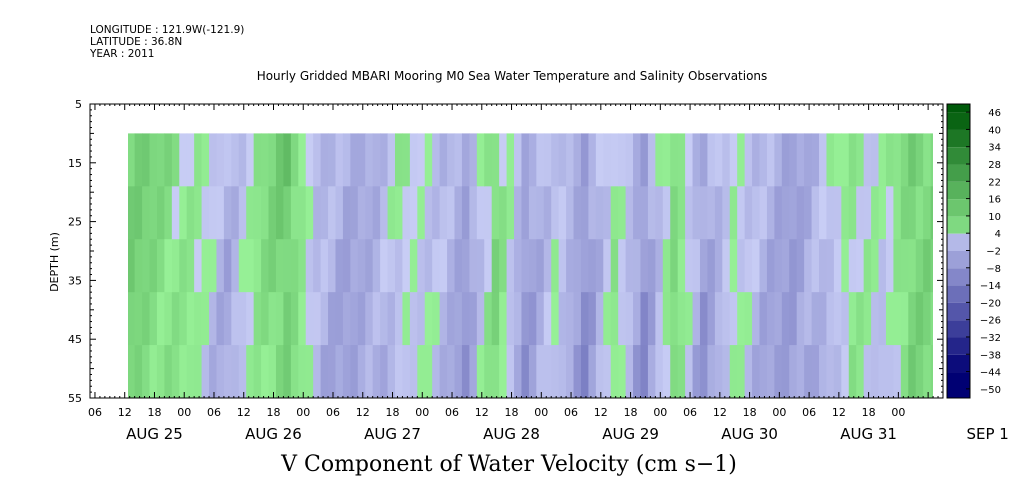  Describe the element at coordinates (333, 412) in the screenshot. I see `x-tick-label: 06` at that location.